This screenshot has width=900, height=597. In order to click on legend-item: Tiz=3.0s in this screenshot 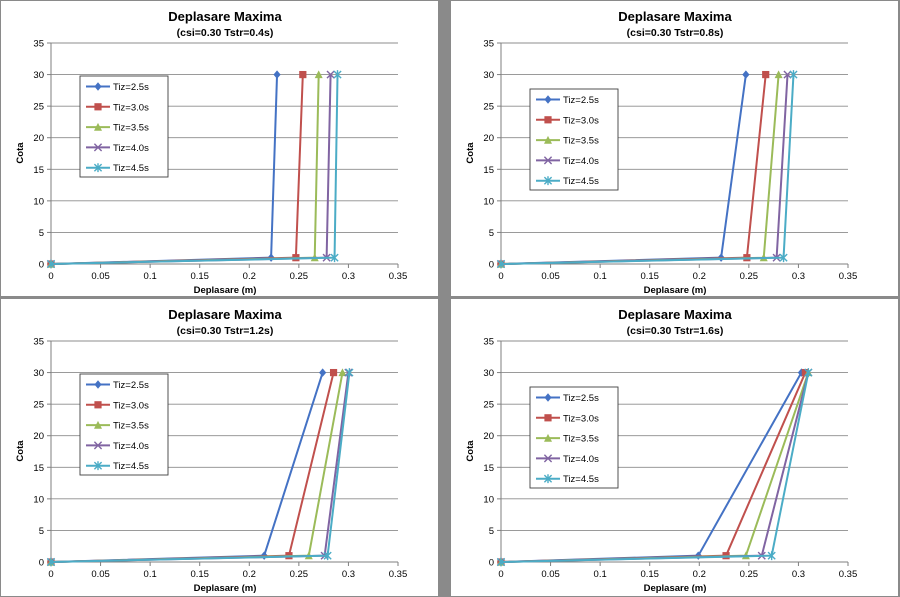, I will do `click(117, 107)`.